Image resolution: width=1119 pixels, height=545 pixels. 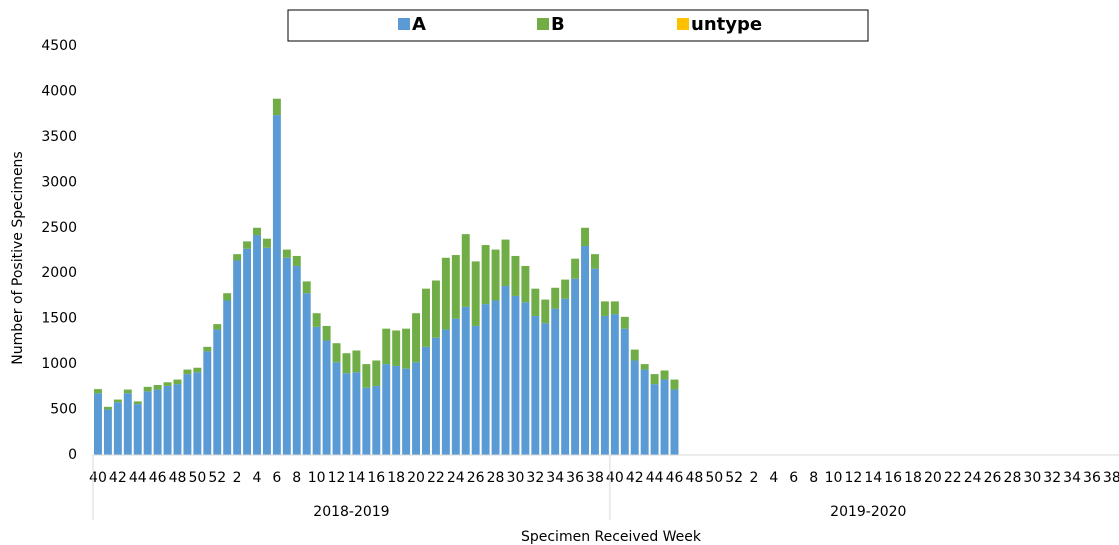 I want to click on x-tick-label: 24, so click(x=973, y=478).